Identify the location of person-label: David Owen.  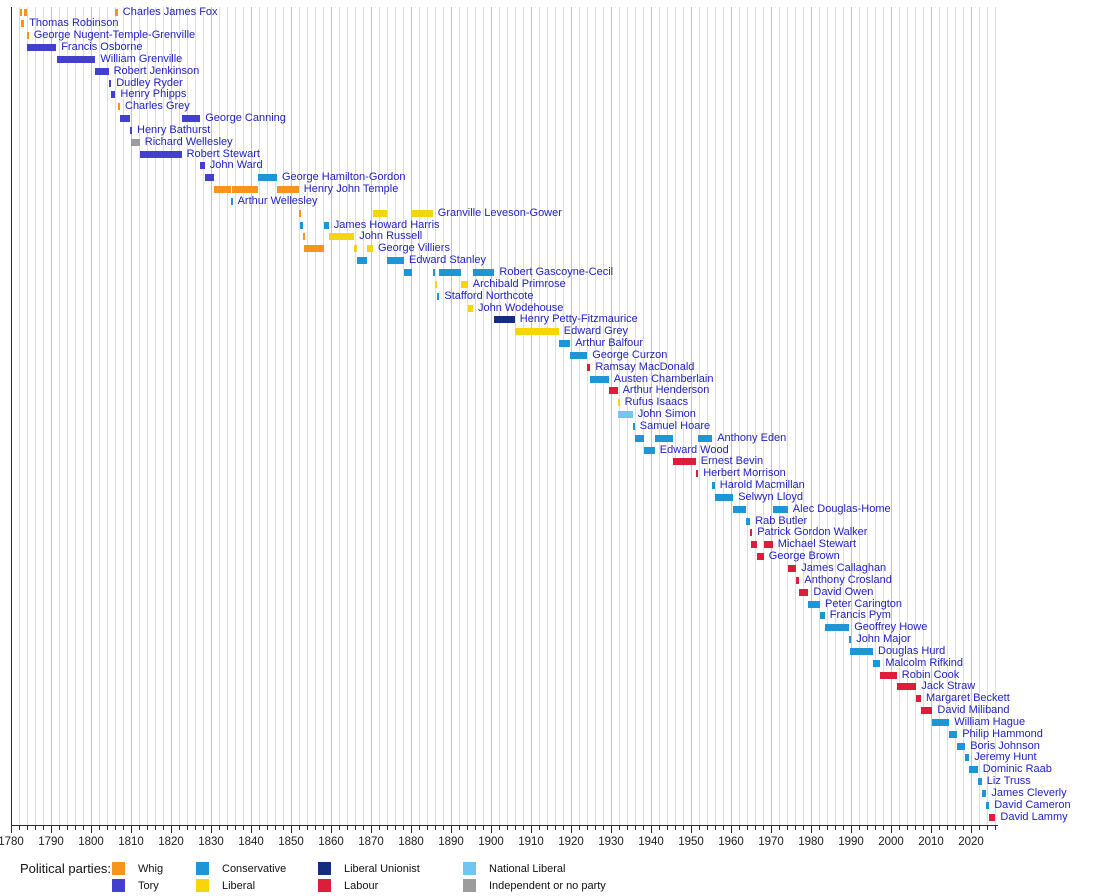
(843, 591).